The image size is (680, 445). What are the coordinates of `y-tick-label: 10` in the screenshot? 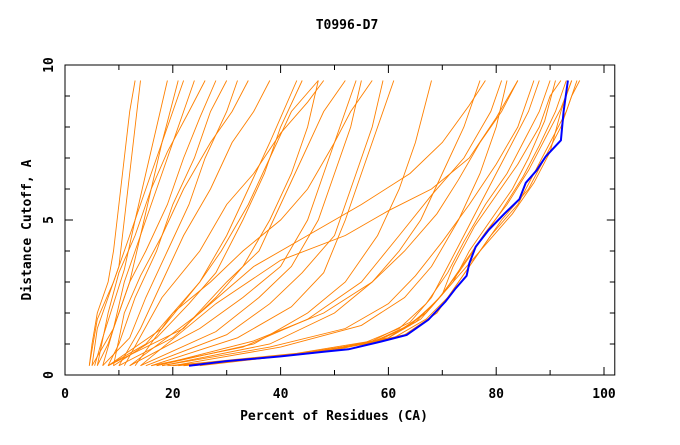 It's located at (49, 65).